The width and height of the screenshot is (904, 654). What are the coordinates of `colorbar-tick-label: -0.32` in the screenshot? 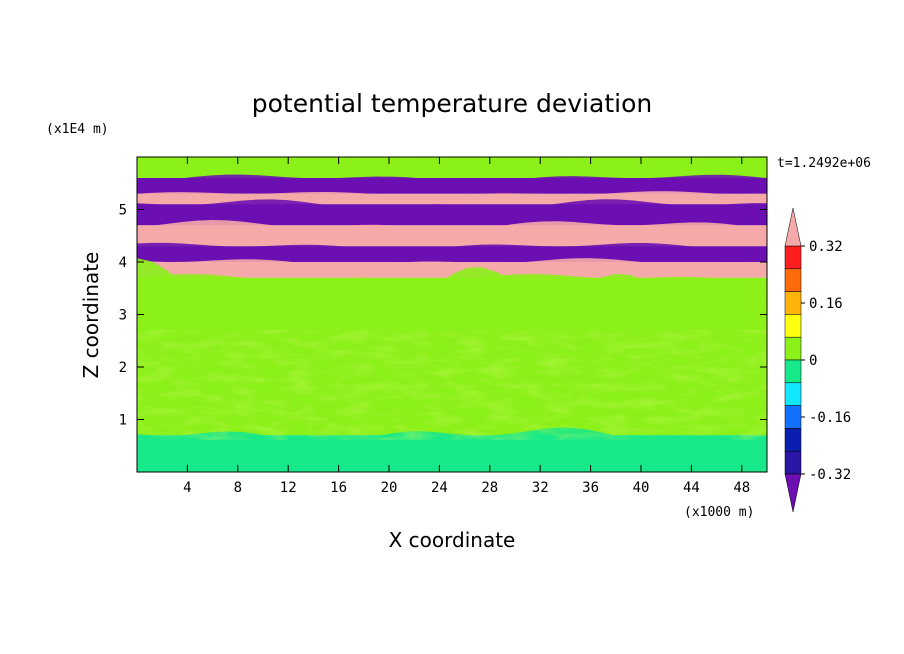 It's located at (830, 475).